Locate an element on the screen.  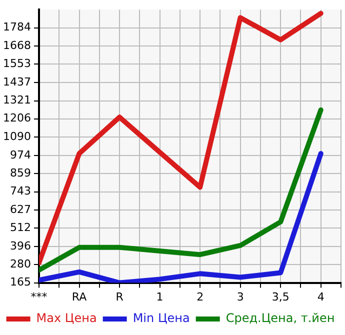
y-tick-label: 280 is located at coordinates (20, 264).